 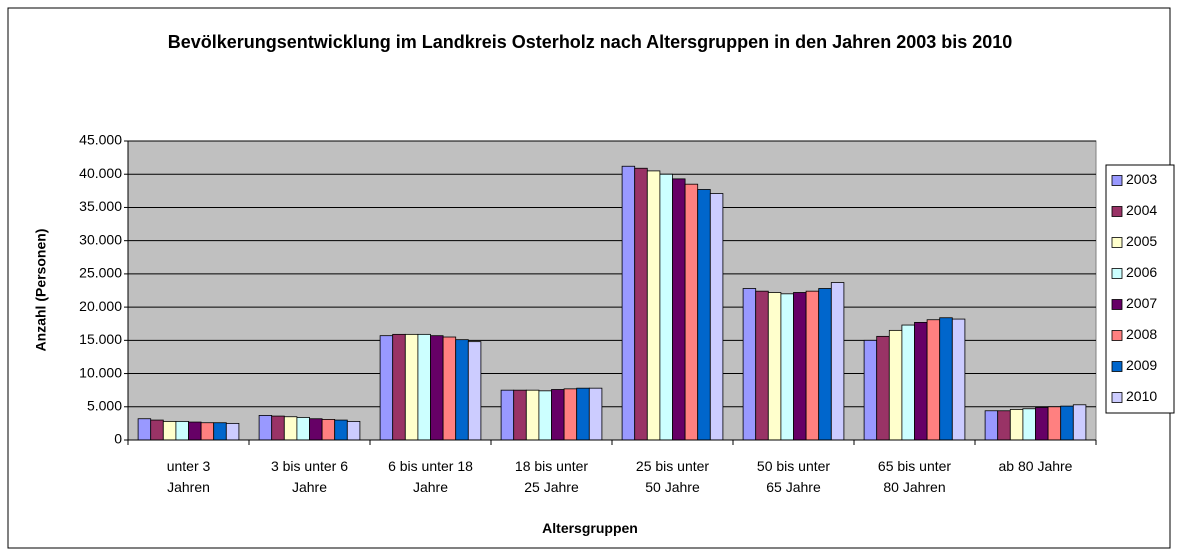 What do you see at coordinates (1141, 272) in the screenshot?
I see `legend-label: 2006` at bounding box center [1141, 272].